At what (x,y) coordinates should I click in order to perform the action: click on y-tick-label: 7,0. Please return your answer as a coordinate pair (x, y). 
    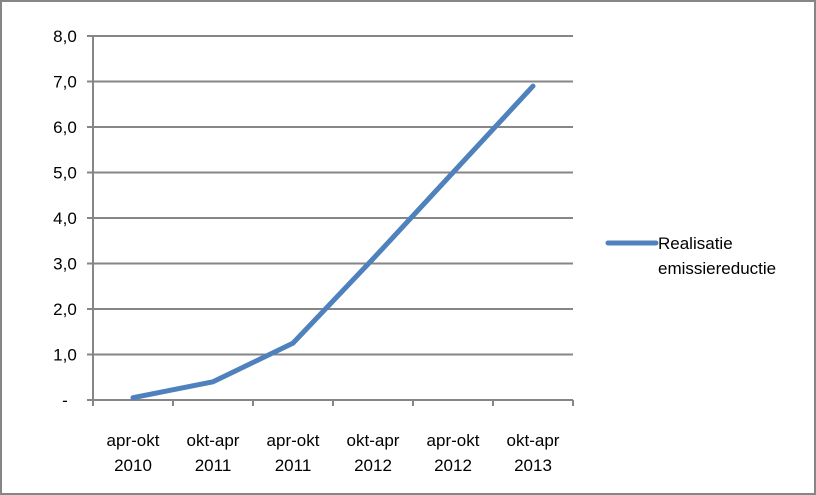
    Looking at the image, I should click on (65, 82).